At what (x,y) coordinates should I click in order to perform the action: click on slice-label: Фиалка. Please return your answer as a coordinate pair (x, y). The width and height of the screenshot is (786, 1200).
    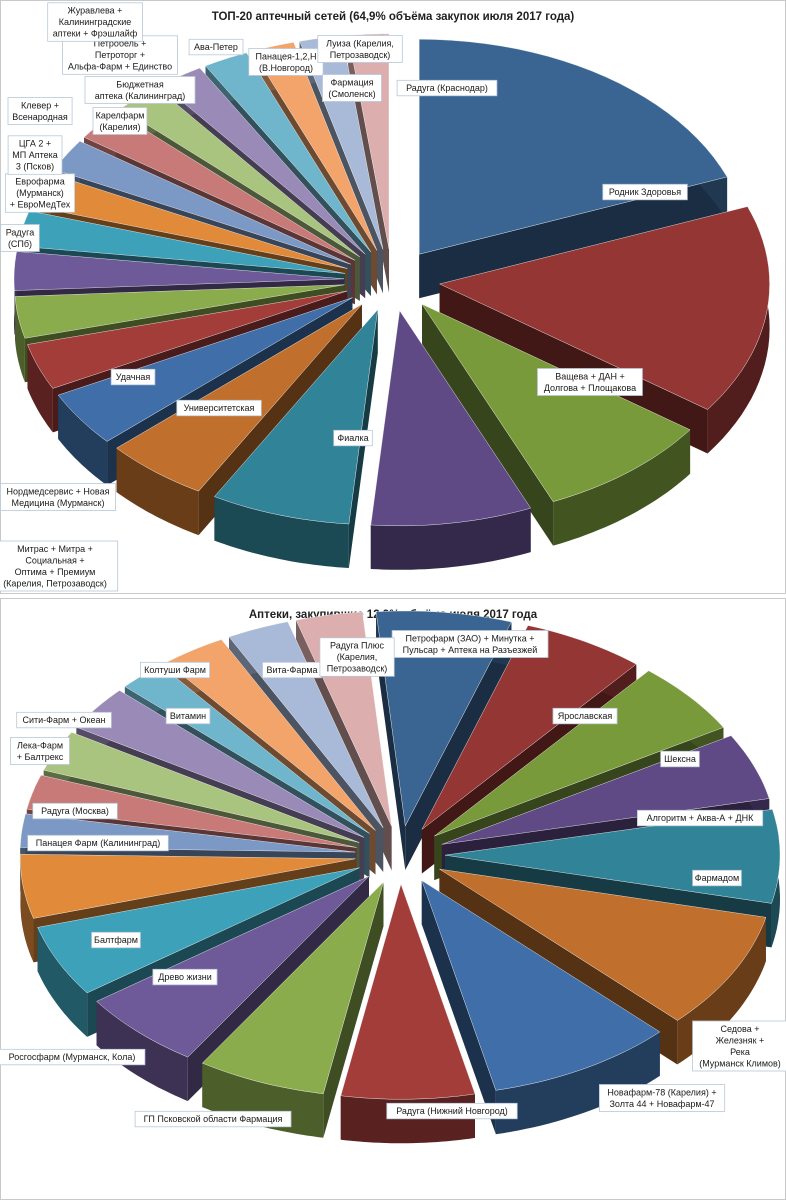
    Looking at the image, I should click on (353, 438).